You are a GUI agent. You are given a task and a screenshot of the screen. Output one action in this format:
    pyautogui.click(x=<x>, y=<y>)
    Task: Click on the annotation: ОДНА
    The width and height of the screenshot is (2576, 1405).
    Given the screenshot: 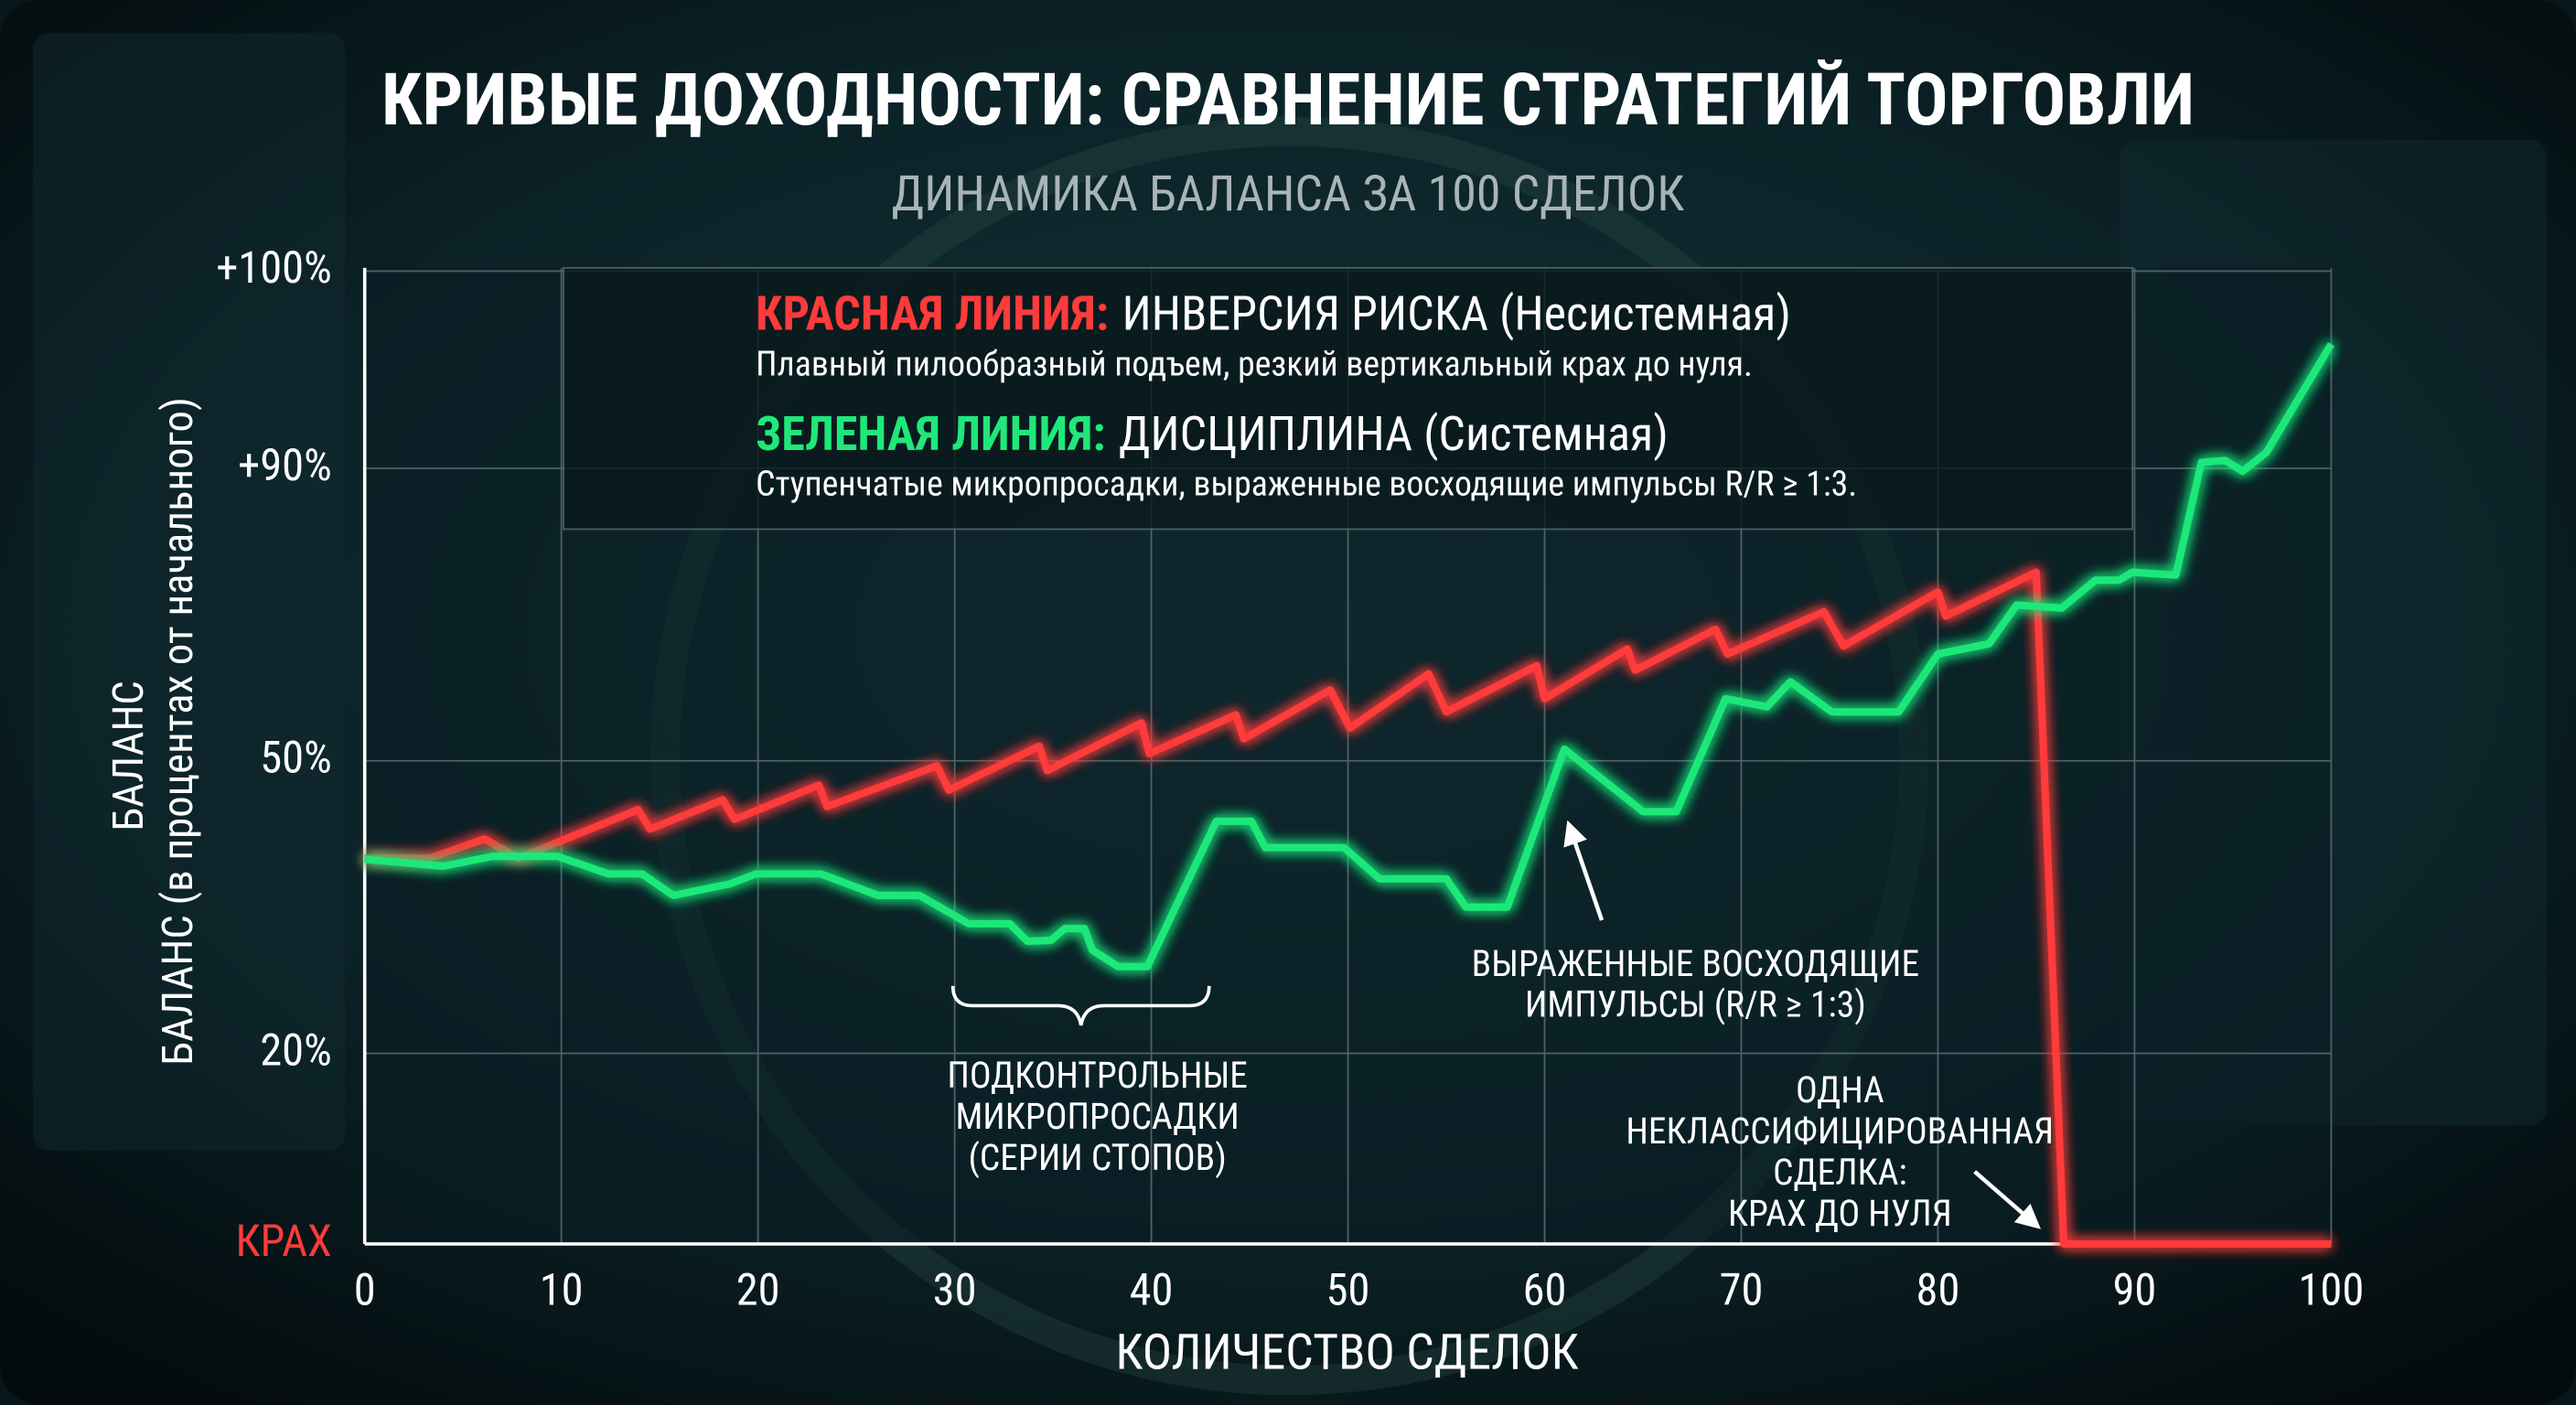 What is the action you would take?
    pyautogui.click(x=1840, y=1090)
    